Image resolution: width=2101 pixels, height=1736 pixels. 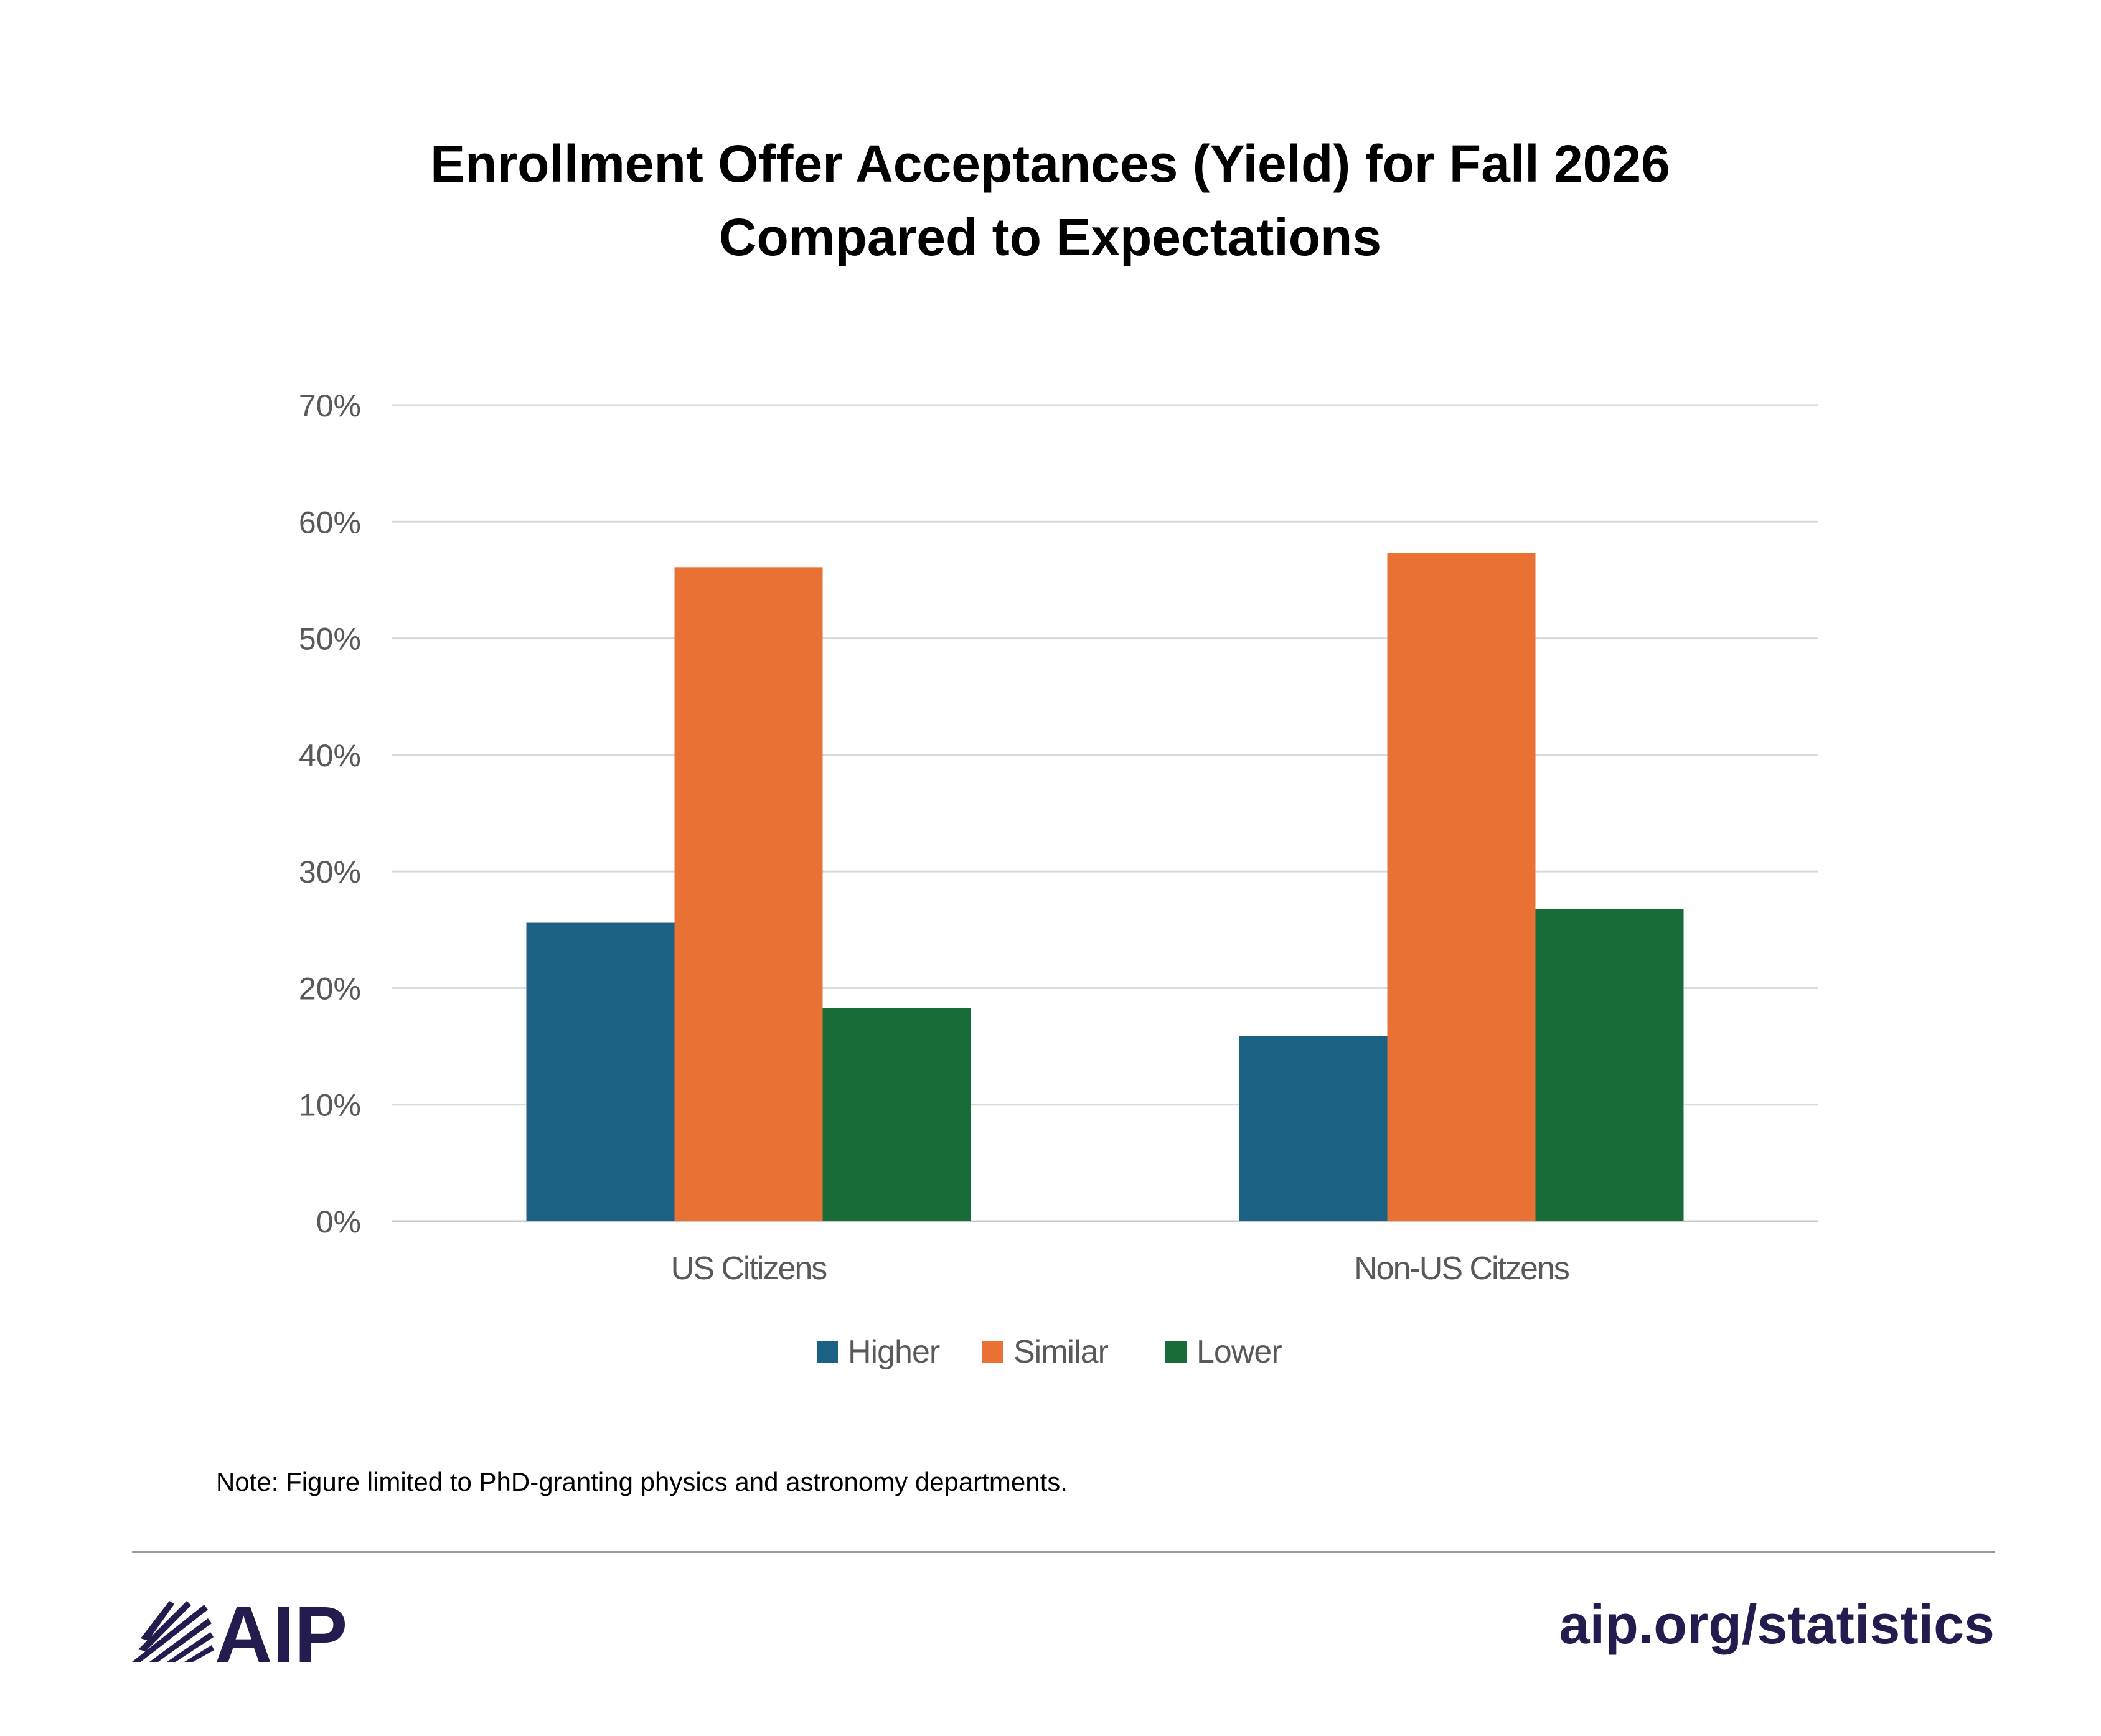 I want to click on aip-logo-text: AIP, so click(x=281, y=1634).